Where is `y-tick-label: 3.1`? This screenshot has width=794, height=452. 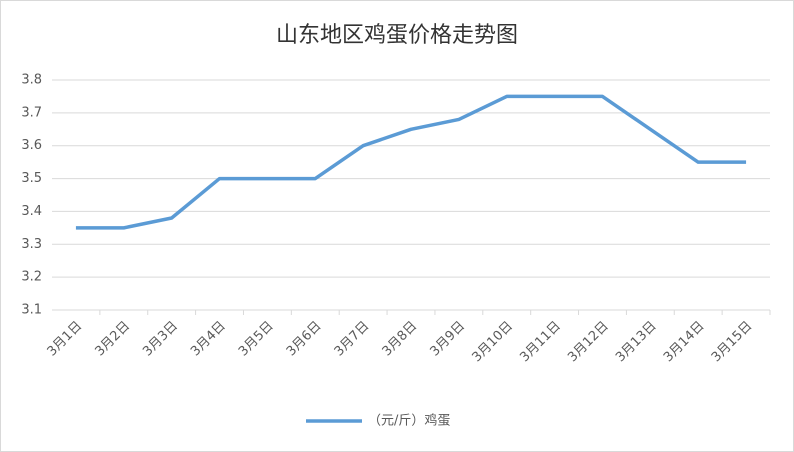
y-tick-label: 3.1 is located at coordinates (31, 310).